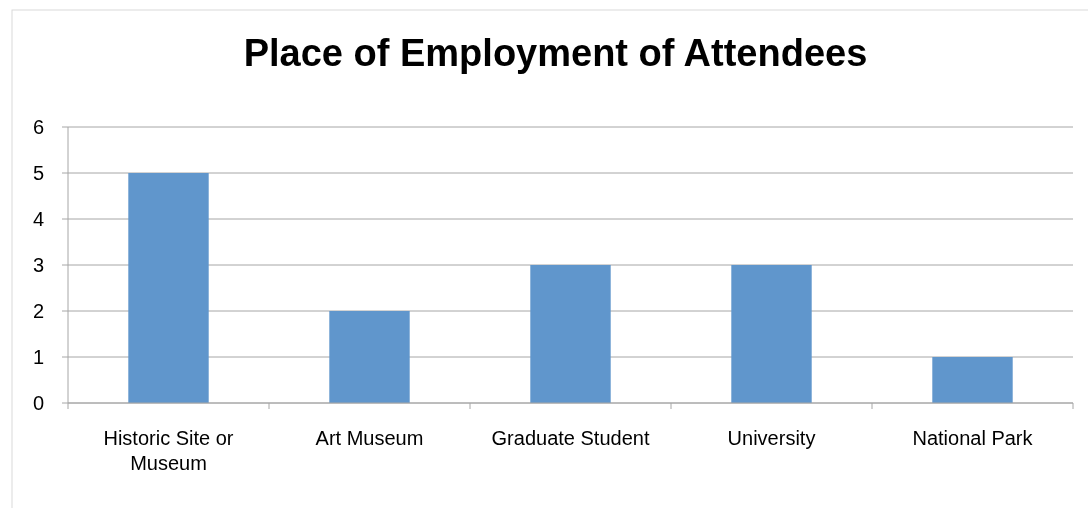  I want to click on chart-title: Place of Employment of Attendees, so click(555, 53).